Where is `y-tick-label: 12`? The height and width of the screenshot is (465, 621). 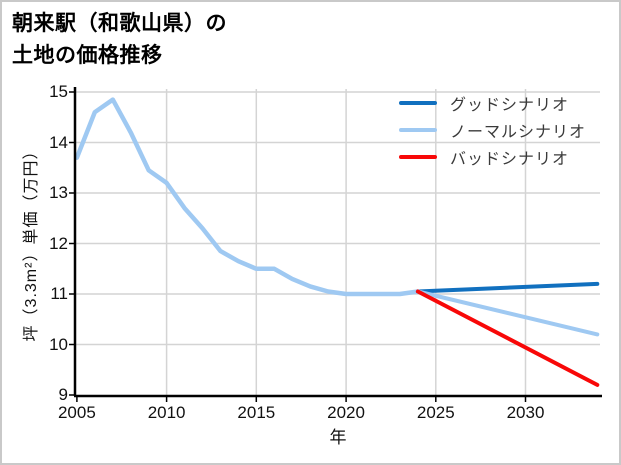
y-tick-label: 12 is located at coordinates (58, 243).